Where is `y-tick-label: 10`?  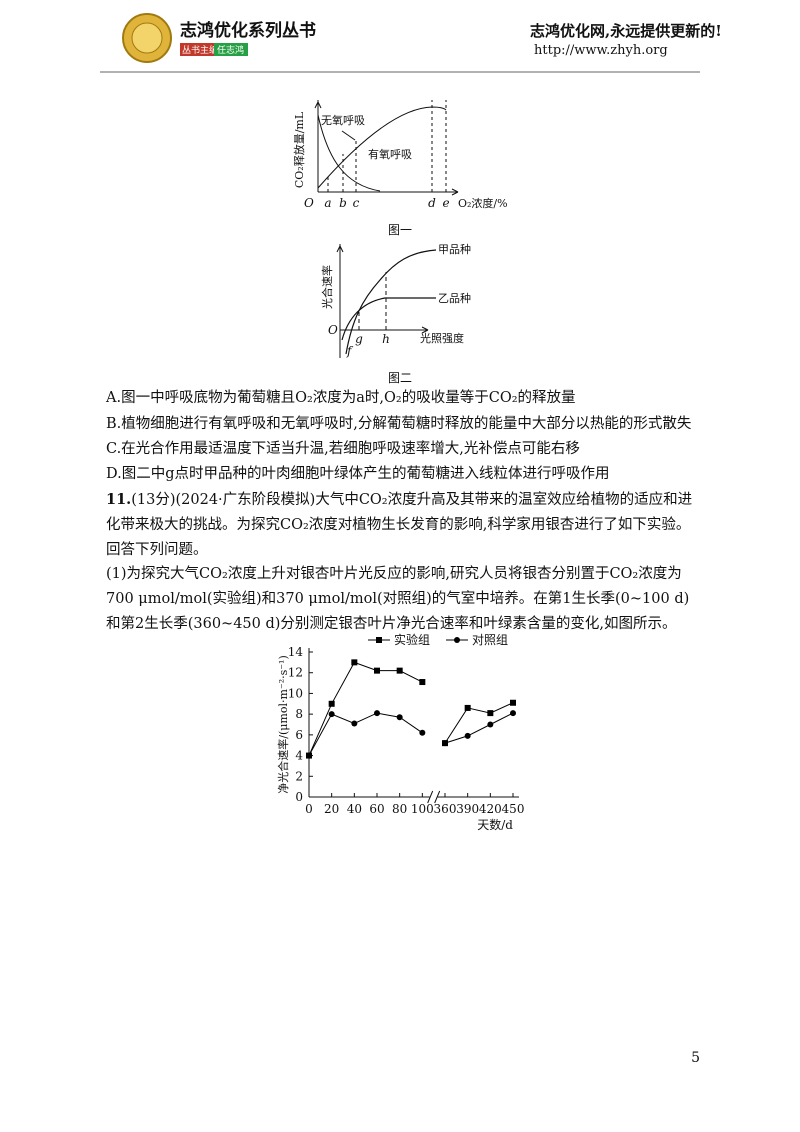
y-tick-label: 10 is located at coordinates (295, 693).